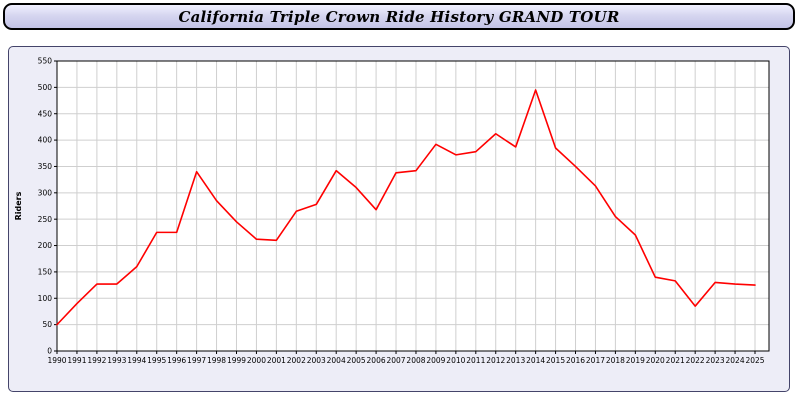 The image size is (800, 400). Describe the element at coordinates (555, 360) in the screenshot. I see `x-tick-label: 2015` at that location.